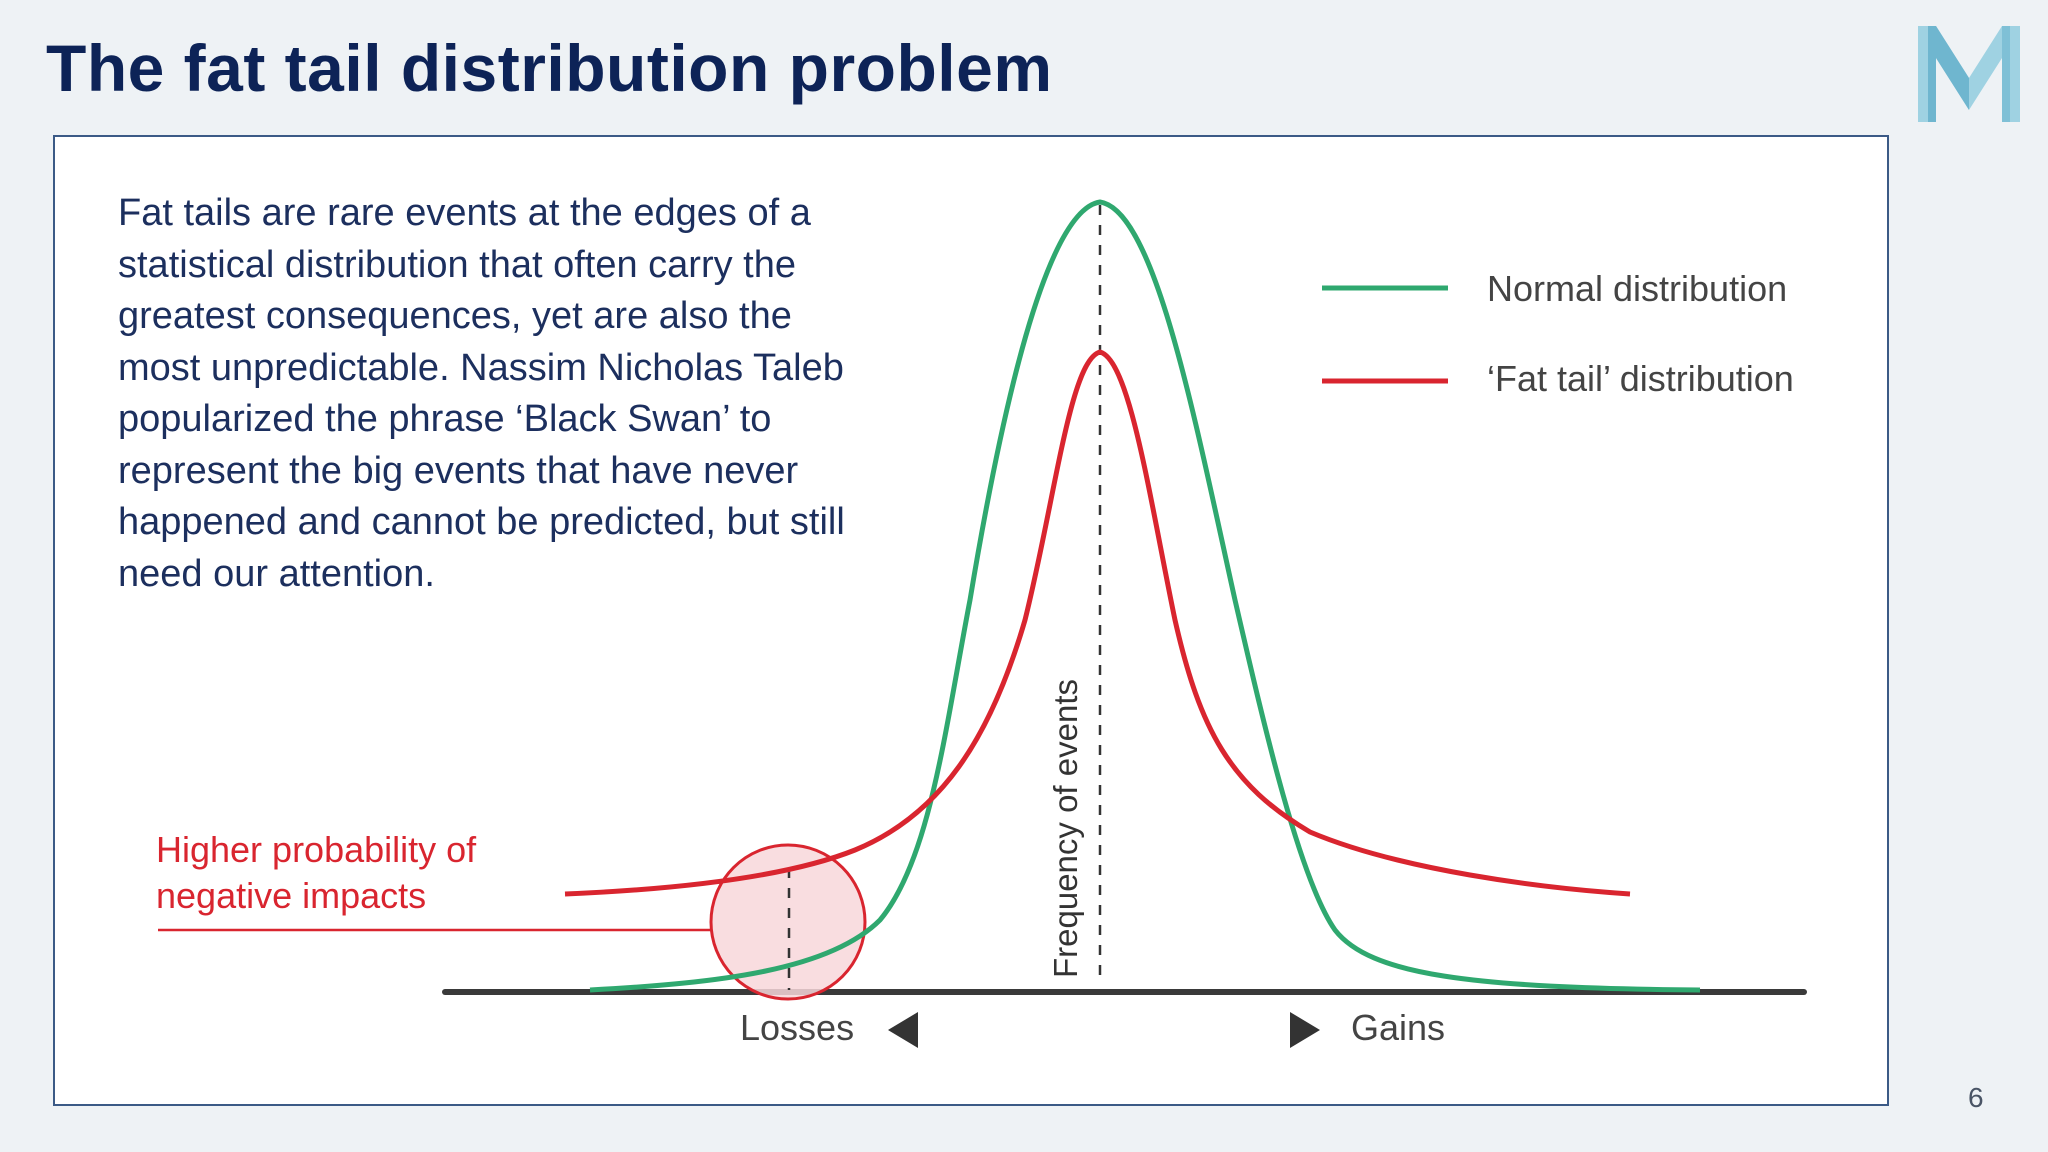 The image size is (2048, 1152). What do you see at coordinates (291, 895) in the screenshot?
I see `callout-line-2: negative impacts` at bounding box center [291, 895].